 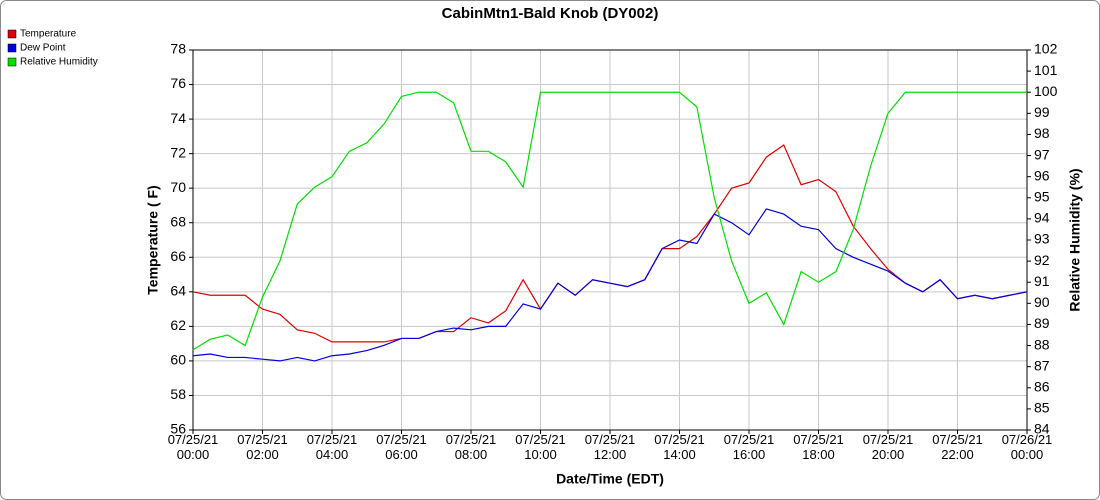 I want to click on y2-tick-label: 97, so click(x=1042, y=154).